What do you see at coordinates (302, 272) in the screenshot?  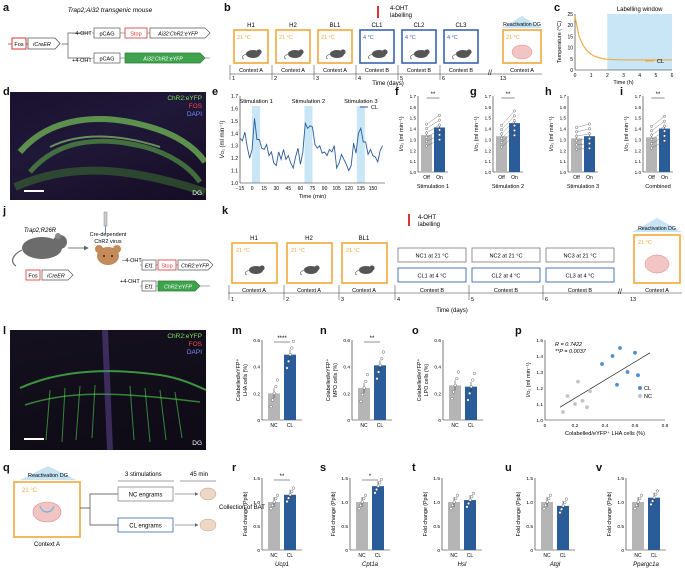 I see `mouse-tail` at bounding box center [302, 272].